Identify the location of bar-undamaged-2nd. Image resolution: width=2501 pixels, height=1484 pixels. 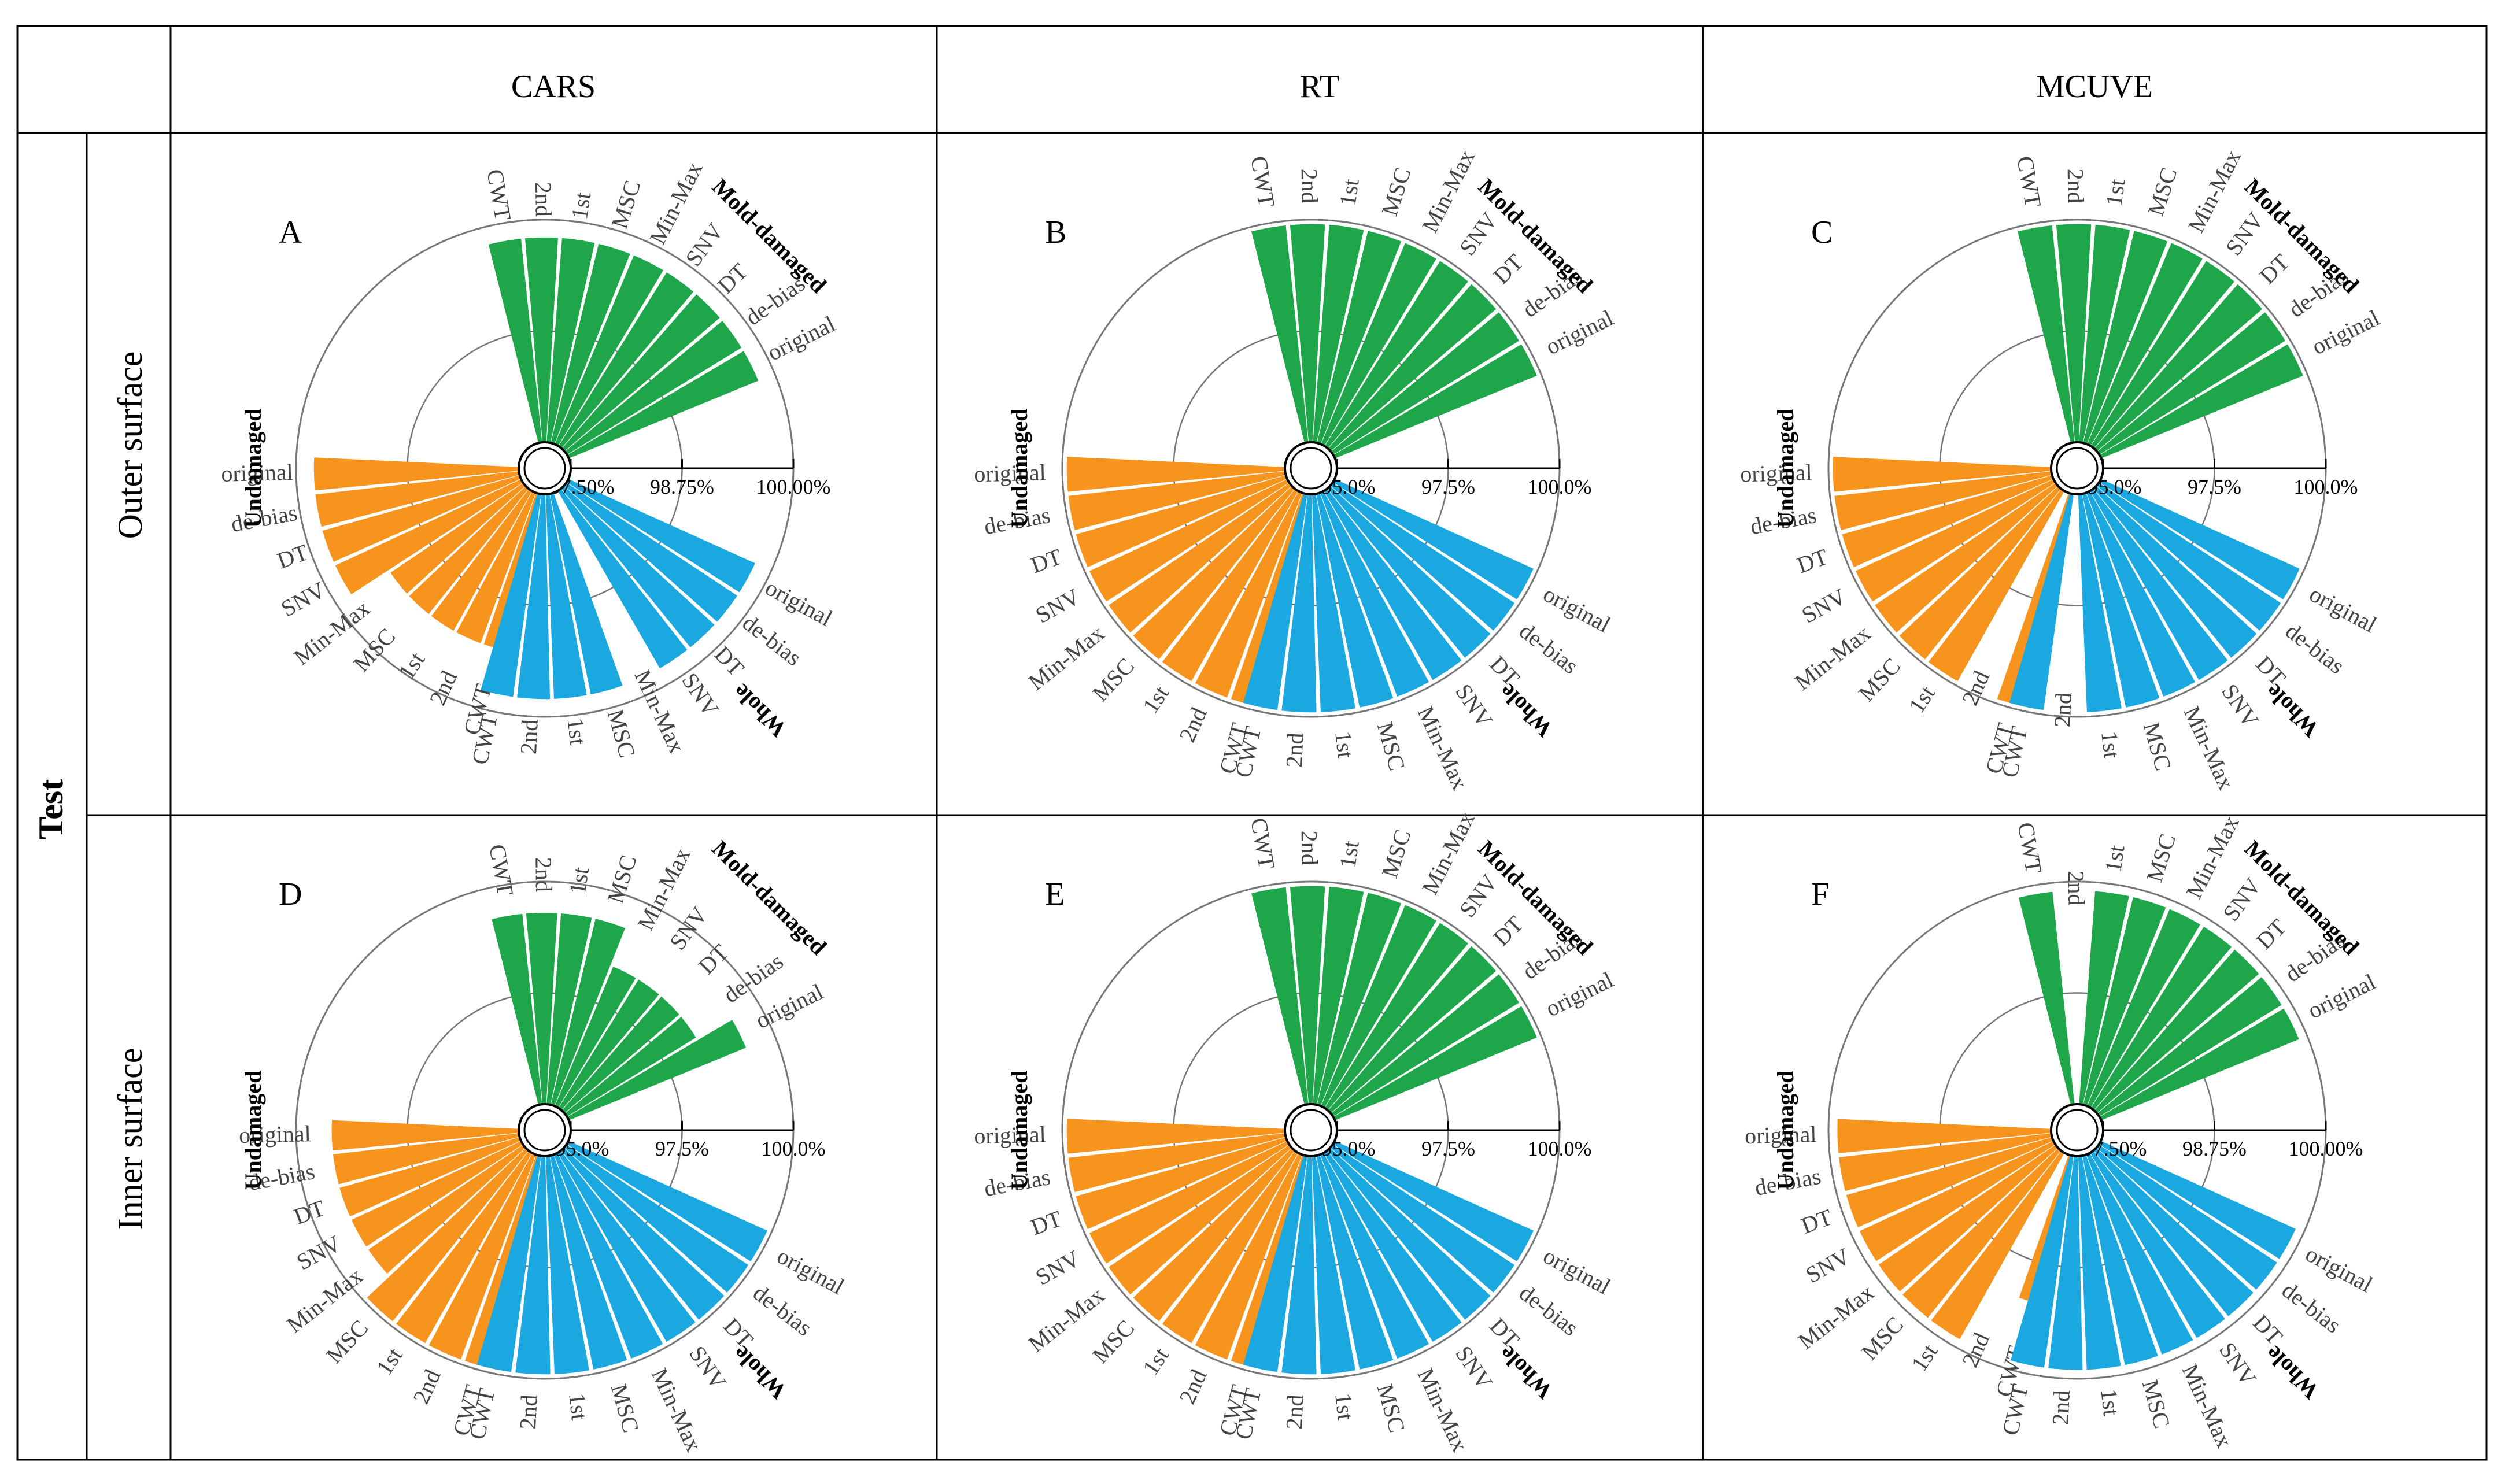
(1299, 603).